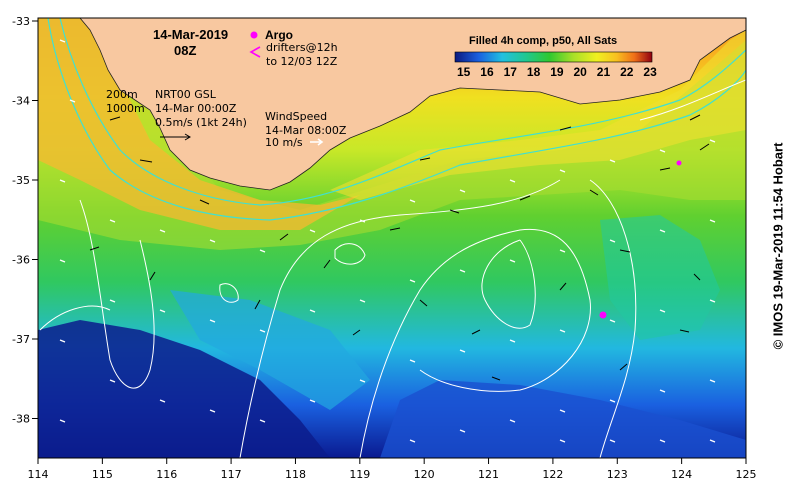 The width and height of the screenshot is (790, 492). What do you see at coordinates (302, 47) in the screenshot?
I see `drifters-legend-label: drifters@12h` at bounding box center [302, 47].